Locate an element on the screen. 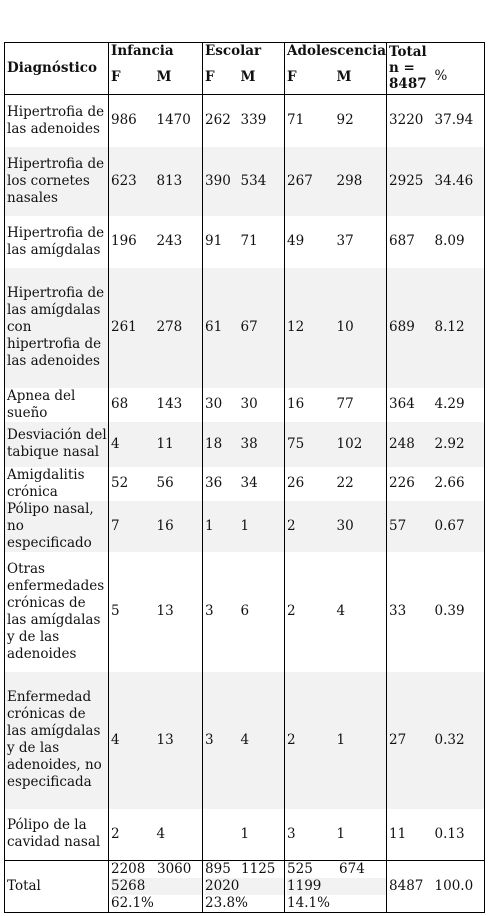 The height and width of the screenshot is (916, 488). cell-infancia-f: 52 is located at coordinates (120, 483).